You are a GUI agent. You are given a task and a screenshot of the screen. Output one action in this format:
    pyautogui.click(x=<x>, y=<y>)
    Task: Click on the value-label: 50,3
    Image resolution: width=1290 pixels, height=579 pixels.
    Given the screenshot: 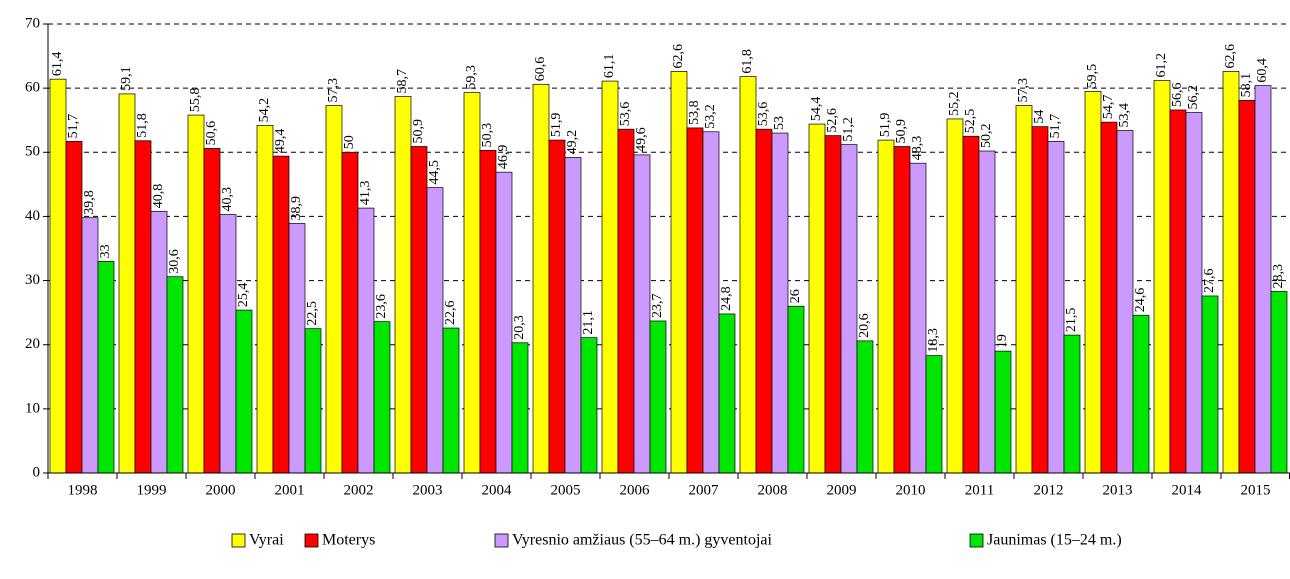 What is the action you would take?
    pyautogui.click(x=487, y=135)
    